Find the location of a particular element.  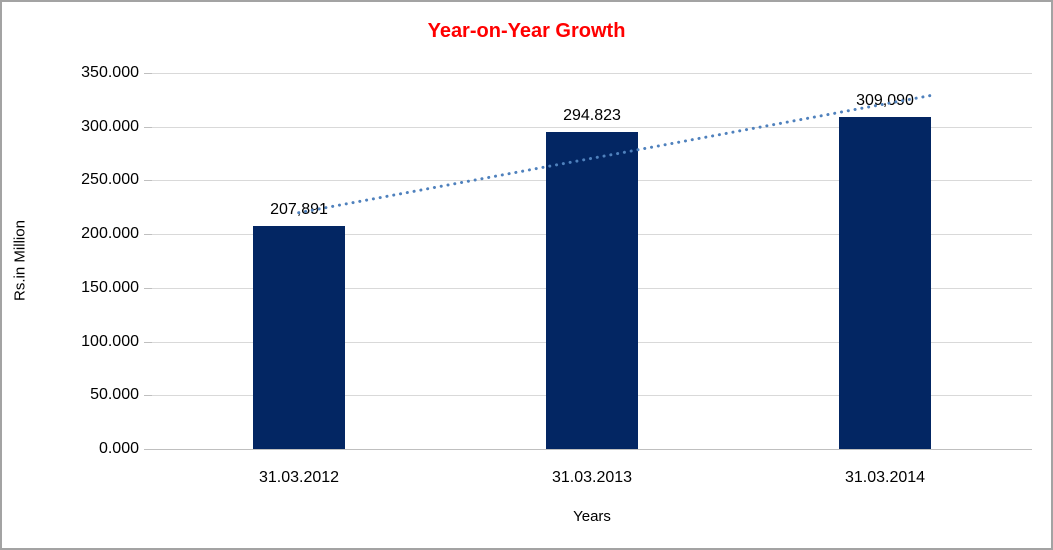

y-tick-label: 150.000 is located at coordinates (110, 287).